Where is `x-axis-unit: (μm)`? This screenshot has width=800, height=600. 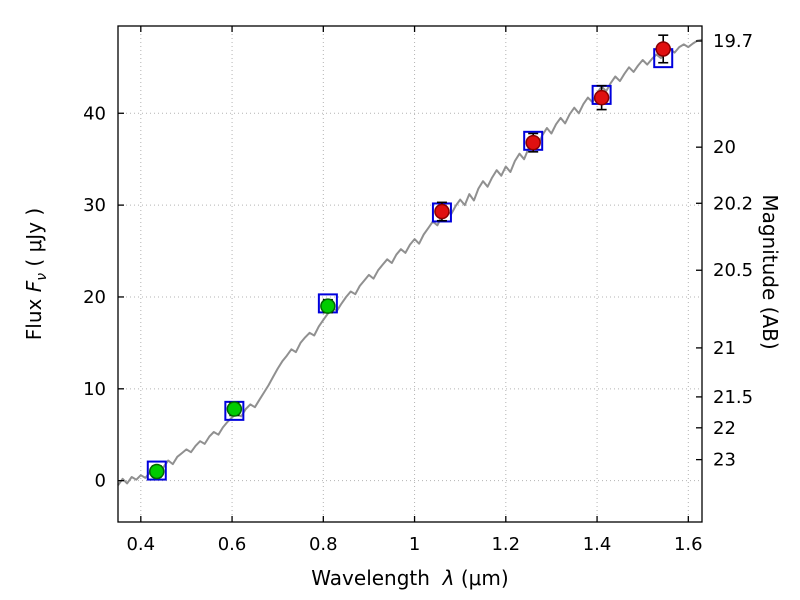
x-axis-unit: (μm) is located at coordinates (484, 578).